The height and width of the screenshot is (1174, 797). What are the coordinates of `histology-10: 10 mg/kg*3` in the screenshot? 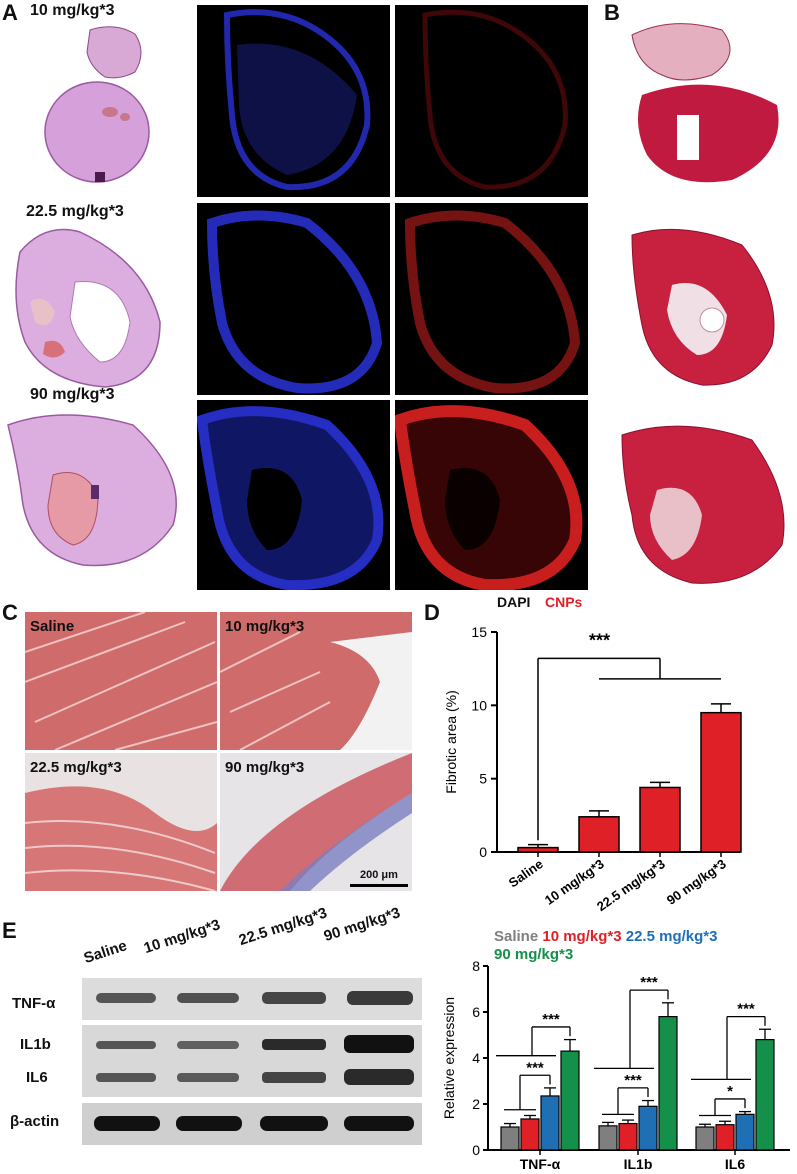 It's located at (316, 681).